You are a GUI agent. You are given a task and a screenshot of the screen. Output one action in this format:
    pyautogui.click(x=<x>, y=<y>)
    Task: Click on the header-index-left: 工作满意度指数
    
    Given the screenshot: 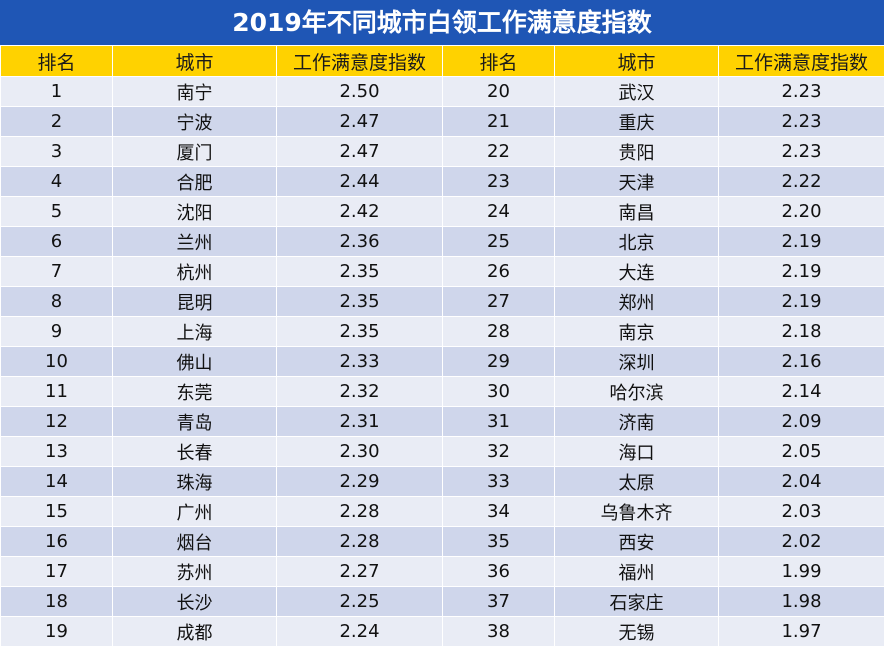 What is the action you would take?
    pyautogui.click(x=359, y=61)
    